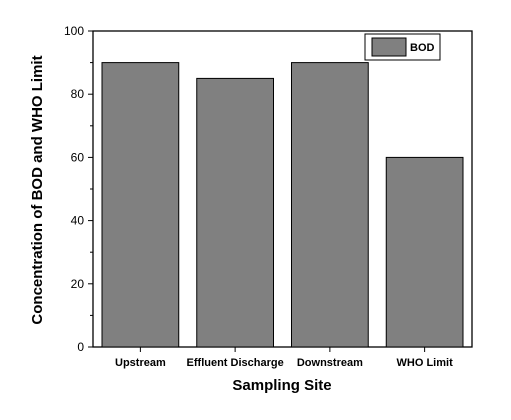 The width and height of the screenshot is (511, 420). Describe the element at coordinates (140, 363) in the screenshot. I see `x-tick-label: Upstream` at that location.